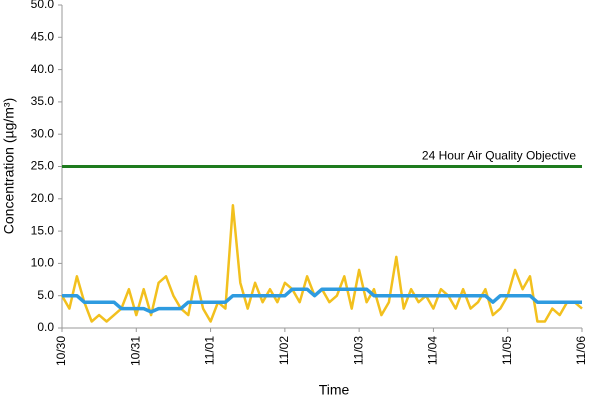  I want to click on x-tick-label: 11/01, so click(210, 350).